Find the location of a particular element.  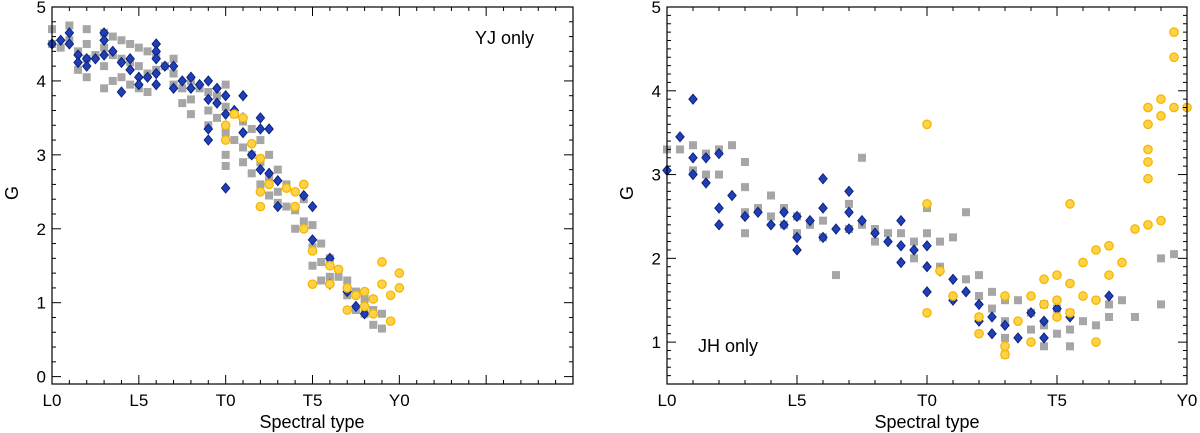

left-y-tick-label-5: 5 is located at coordinates (41, 8).